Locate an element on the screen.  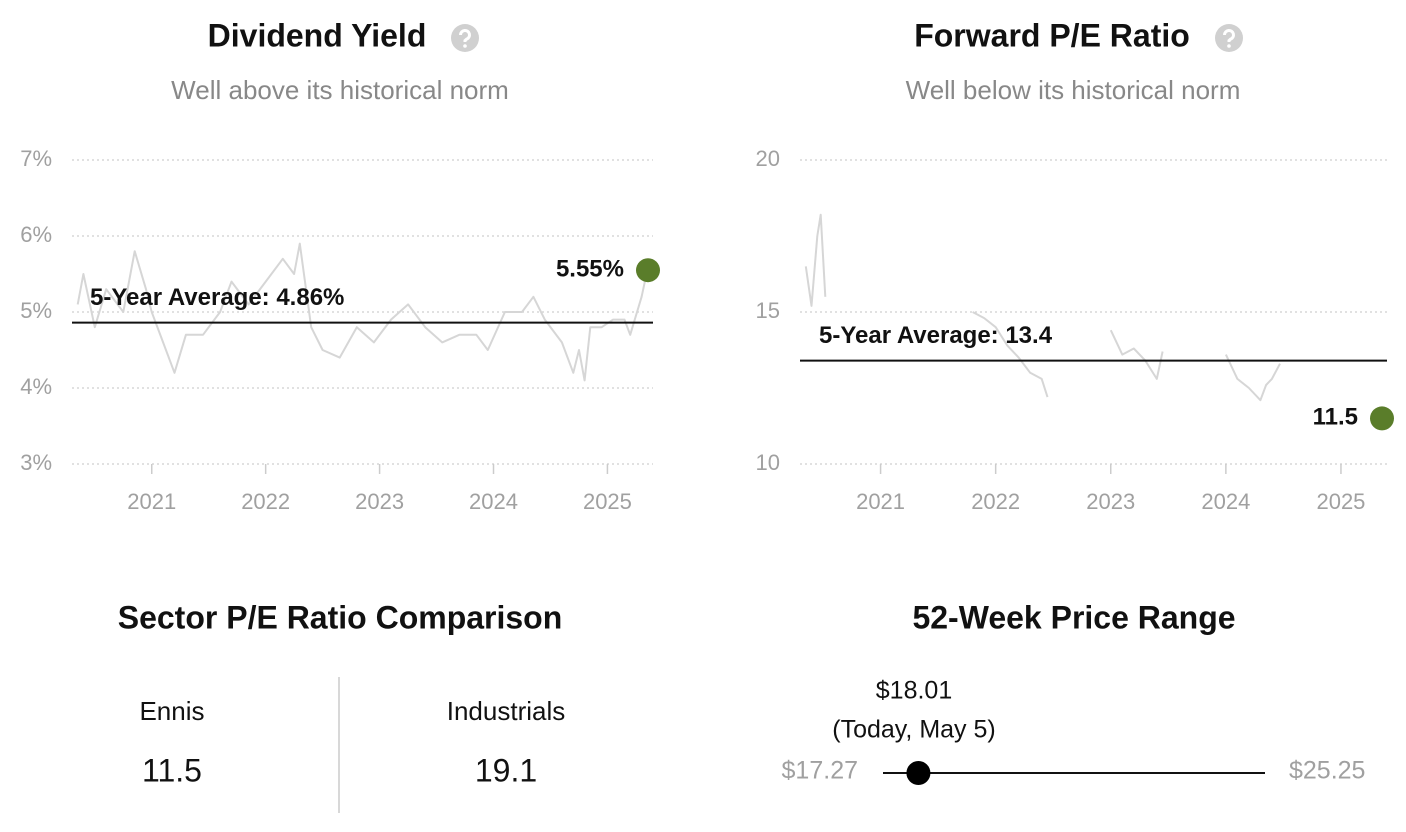
chart-subtitle: Well above its historical norm is located at coordinates (340, 90).